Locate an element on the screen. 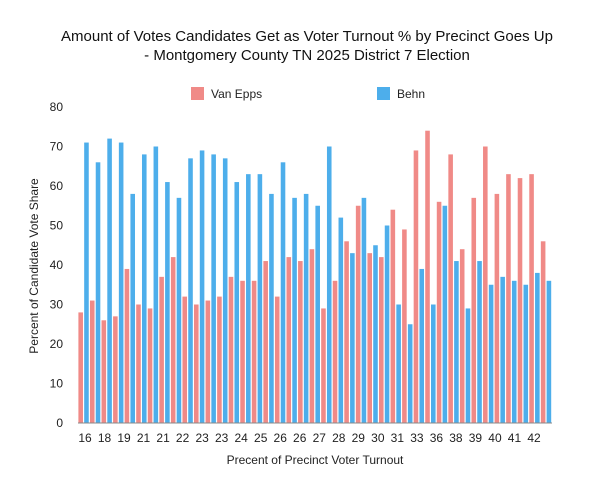 The width and height of the screenshot is (614, 481). x-tick-label: 31 is located at coordinates (398, 438).